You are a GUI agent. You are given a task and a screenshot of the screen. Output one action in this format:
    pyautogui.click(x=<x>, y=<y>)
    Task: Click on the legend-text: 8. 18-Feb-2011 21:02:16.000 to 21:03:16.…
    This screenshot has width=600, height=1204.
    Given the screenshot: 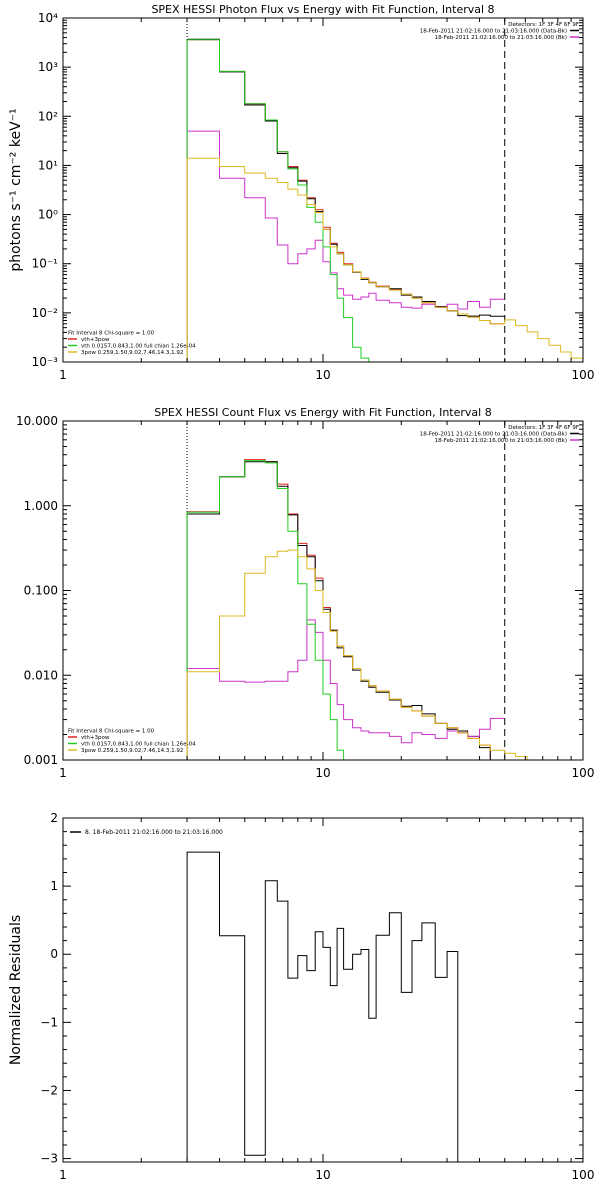 What is the action you would take?
    pyautogui.click(x=154, y=832)
    